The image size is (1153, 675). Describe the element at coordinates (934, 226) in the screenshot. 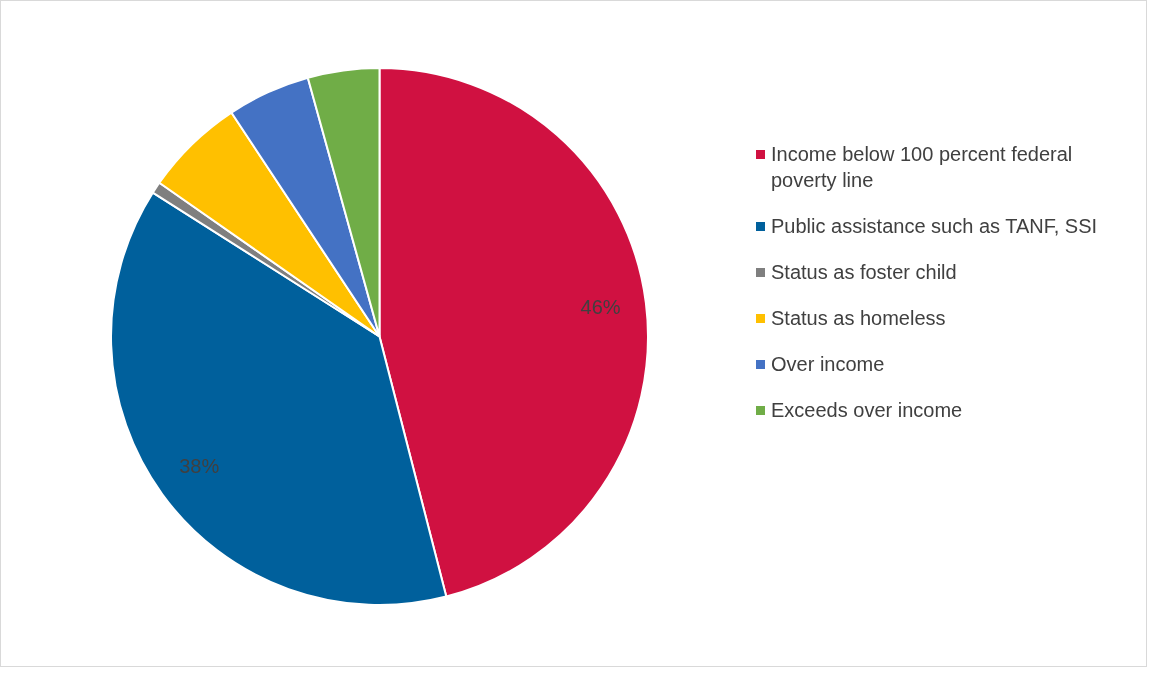

I see `legend-label: Public assistance such as TANF, SSI` at that location.